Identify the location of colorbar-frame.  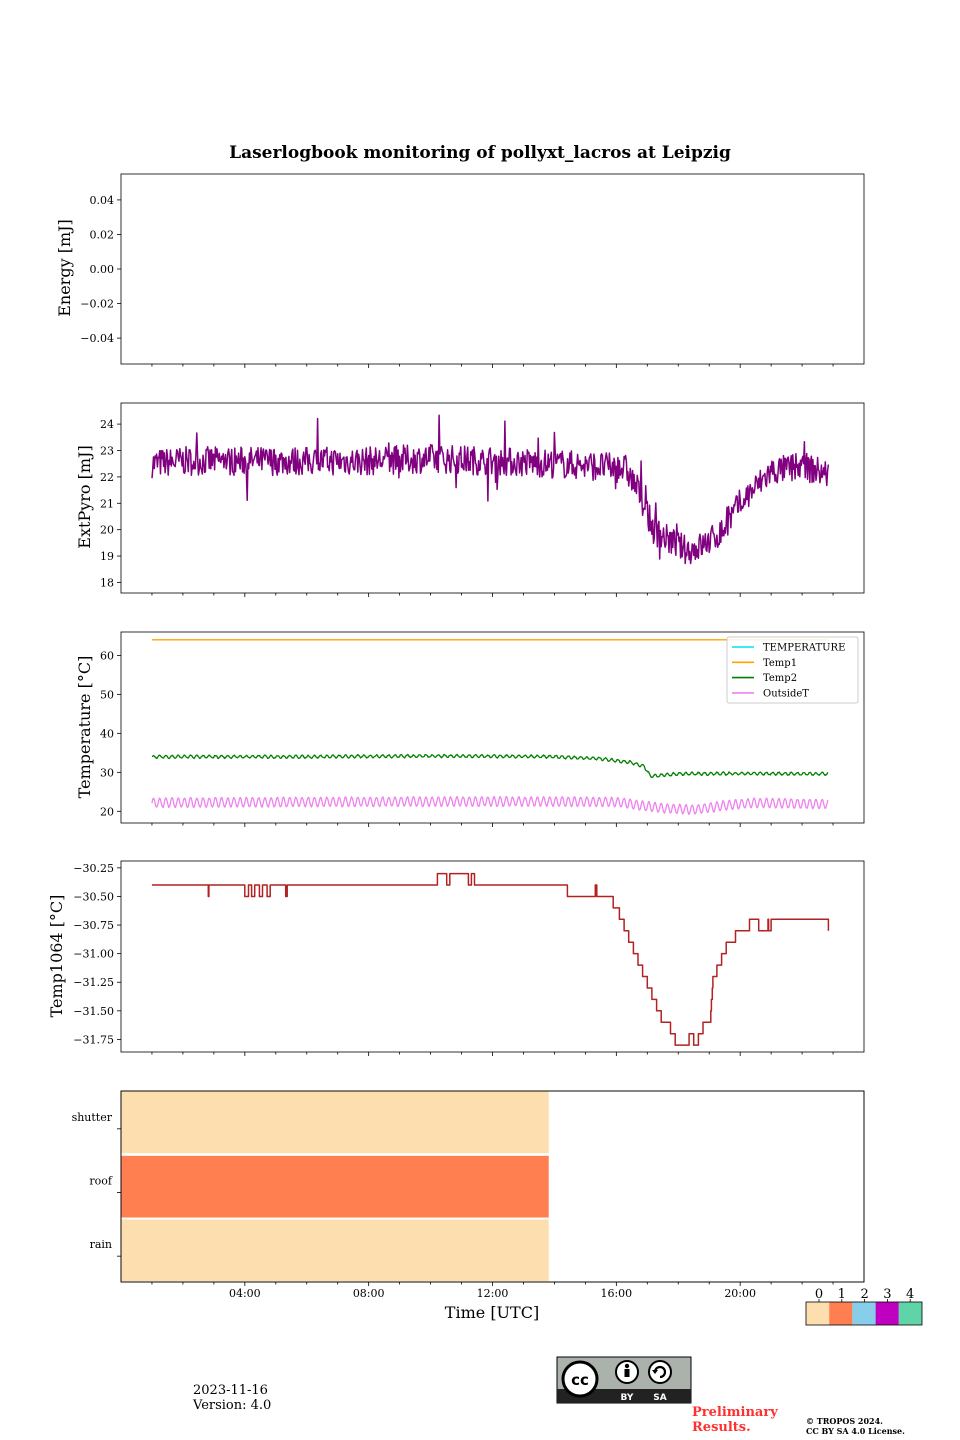
(864, 1313).